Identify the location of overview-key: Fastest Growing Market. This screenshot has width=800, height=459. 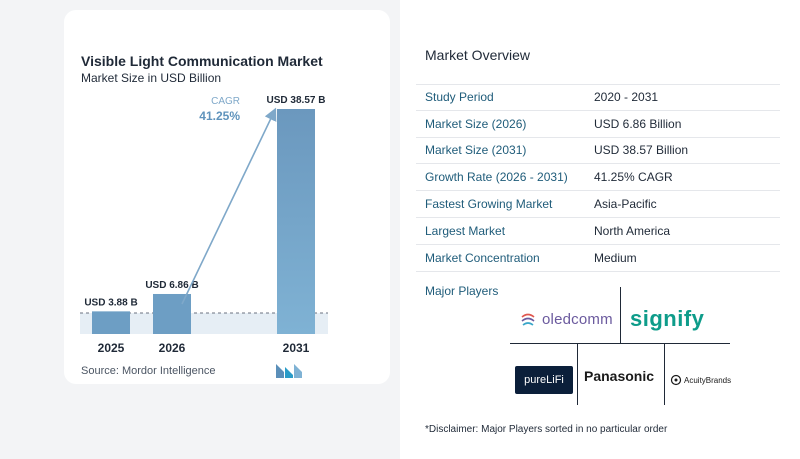
(489, 204).